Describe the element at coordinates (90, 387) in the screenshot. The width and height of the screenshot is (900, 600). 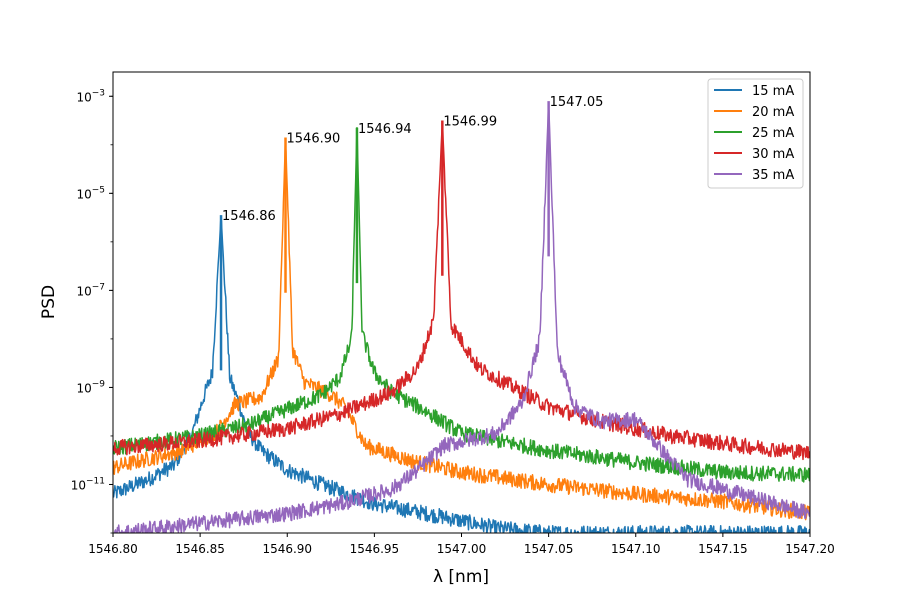
I see `y-tick-label: 10⁻⁹` at that location.